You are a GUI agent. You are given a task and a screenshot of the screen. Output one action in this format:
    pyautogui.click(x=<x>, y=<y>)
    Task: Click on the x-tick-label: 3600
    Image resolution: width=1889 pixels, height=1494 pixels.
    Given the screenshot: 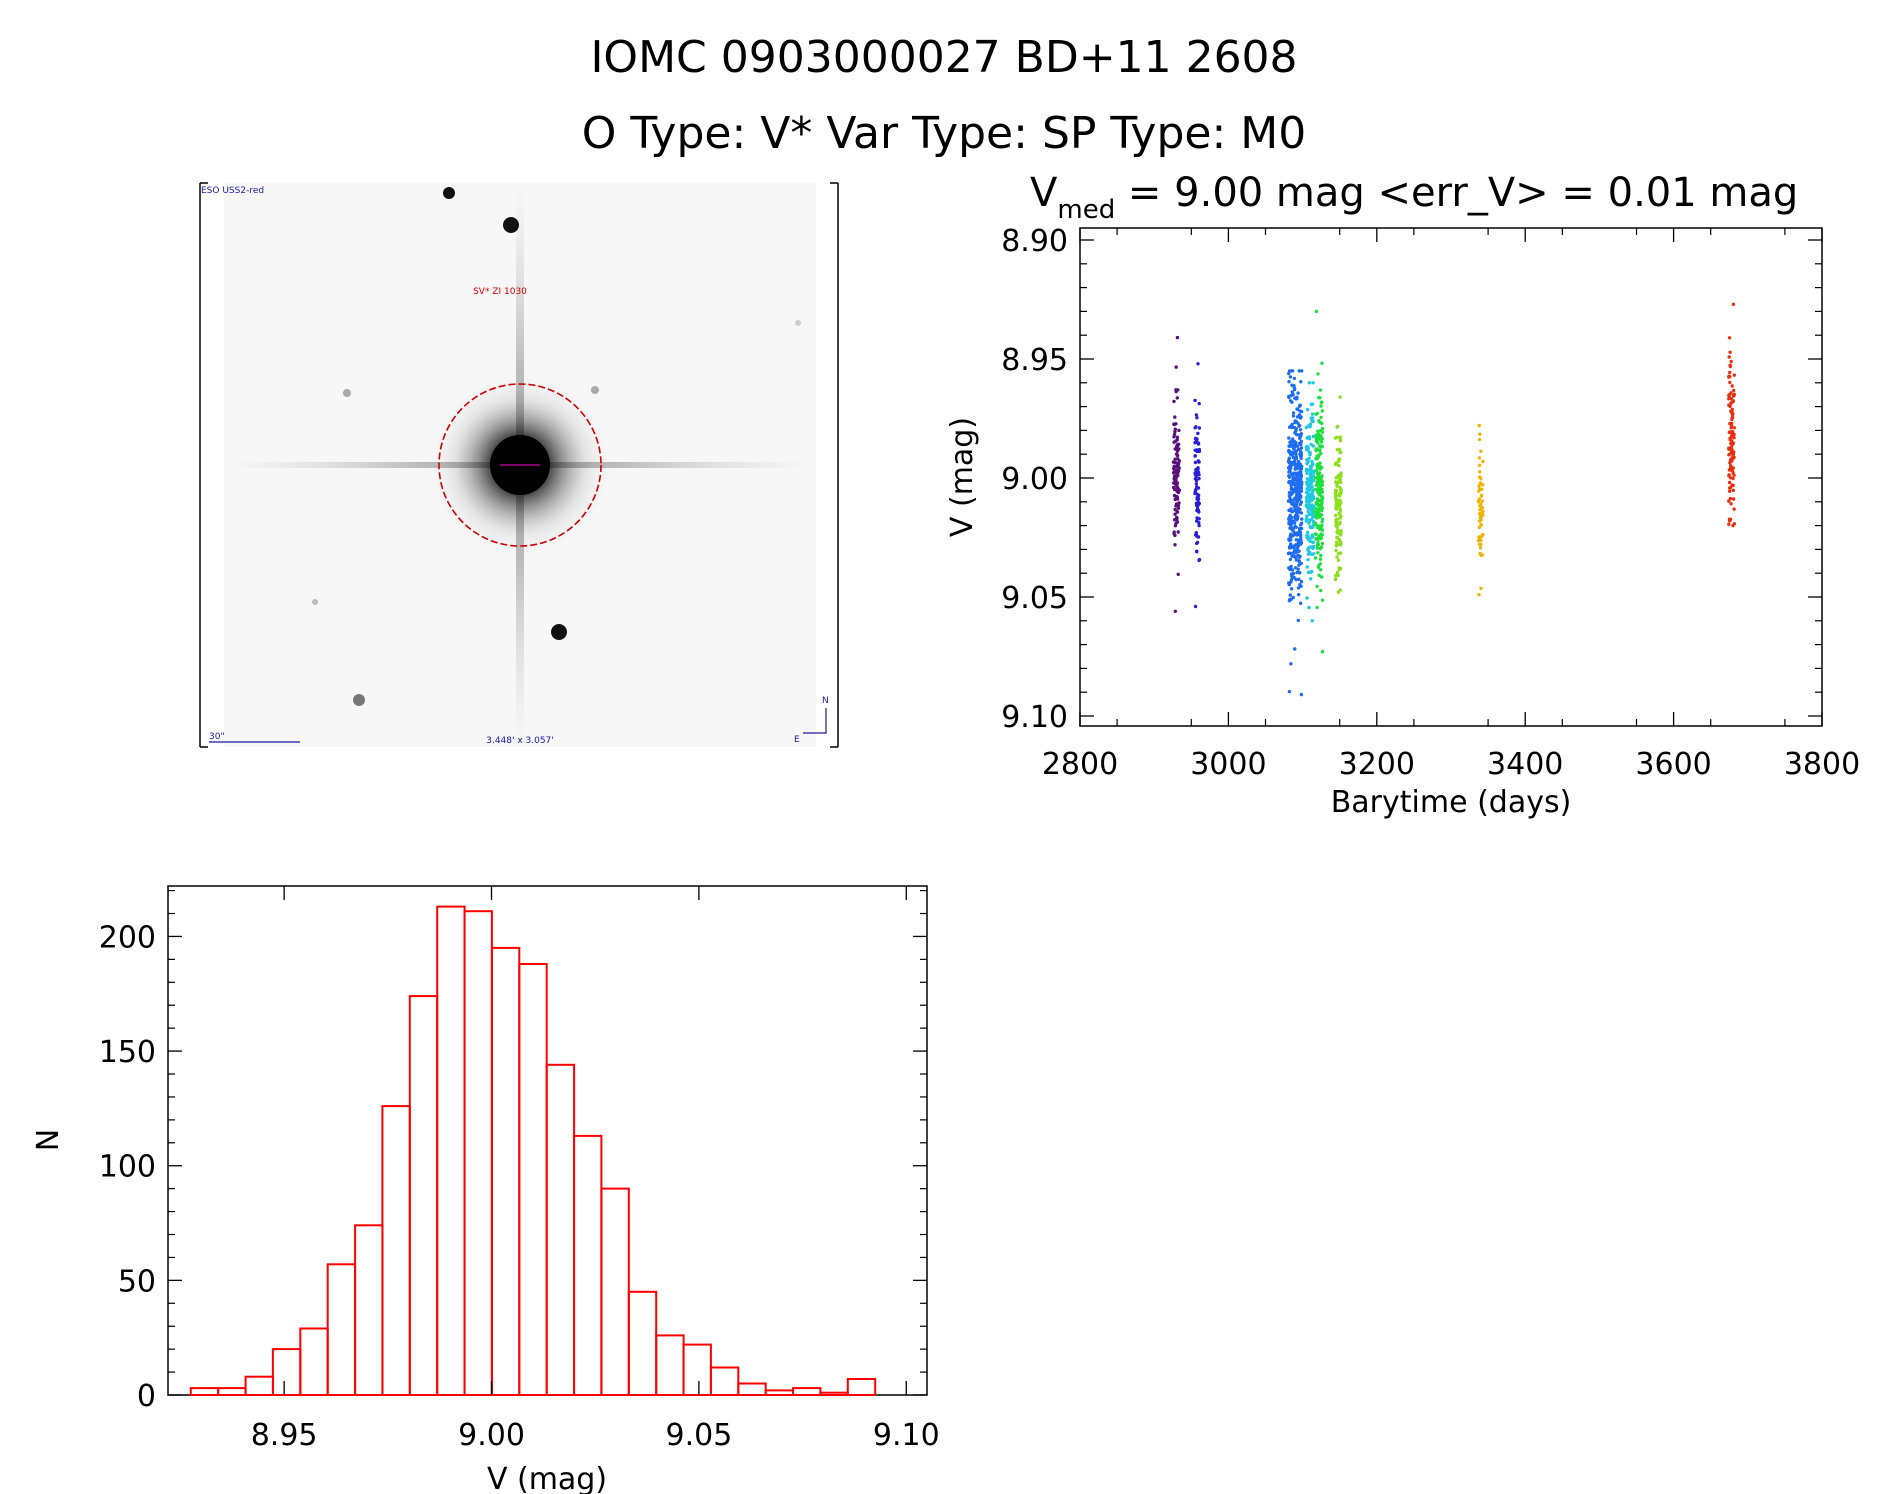 What is the action you would take?
    pyautogui.click(x=1673, y=764)
    